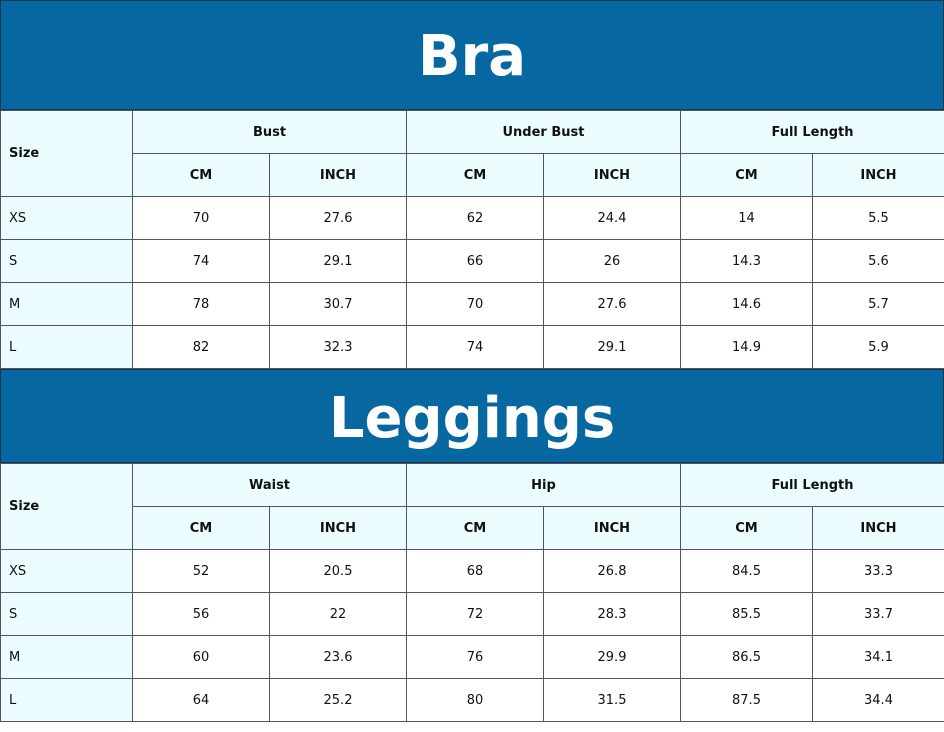 The image size is (944, 732). What do you see at coordinates (269, 132) in the screenshot?
I see `measurement-group-header: Bust` at bounding box center [269, 132].